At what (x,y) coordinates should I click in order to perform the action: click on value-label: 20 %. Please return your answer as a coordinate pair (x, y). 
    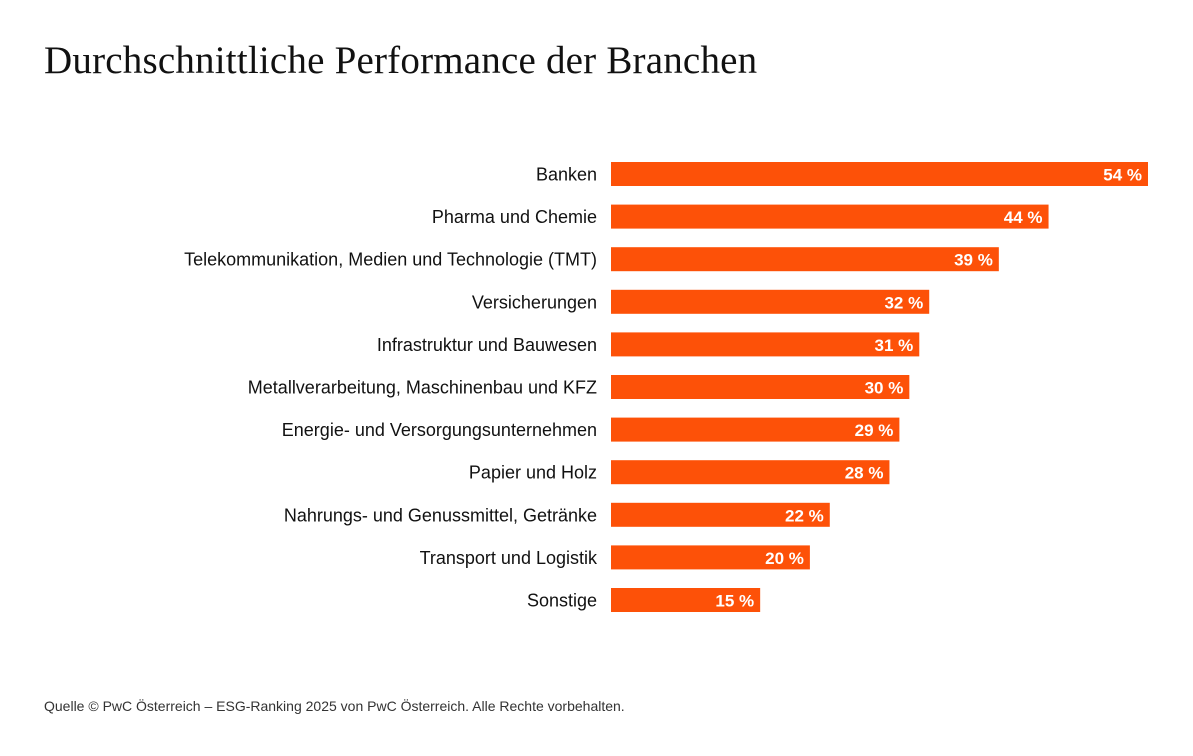
    Looking at the image, I should click on (784, 558).